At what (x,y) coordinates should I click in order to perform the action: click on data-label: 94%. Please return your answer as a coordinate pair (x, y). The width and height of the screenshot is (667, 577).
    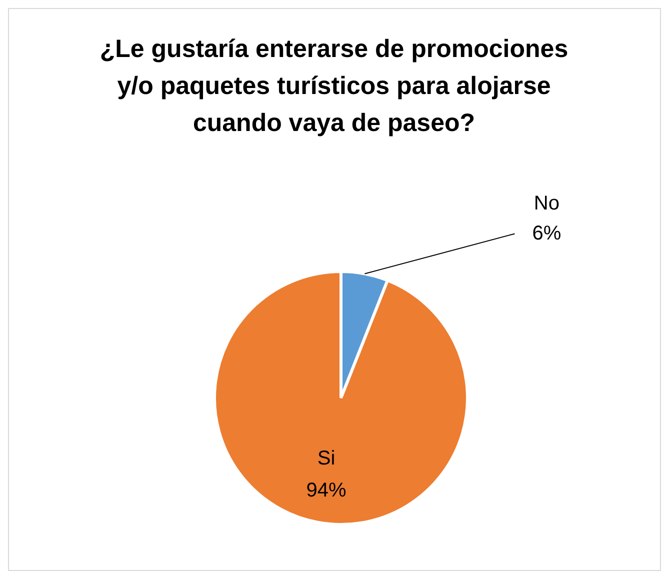
    Looking at the image, I should click on (326, 491).